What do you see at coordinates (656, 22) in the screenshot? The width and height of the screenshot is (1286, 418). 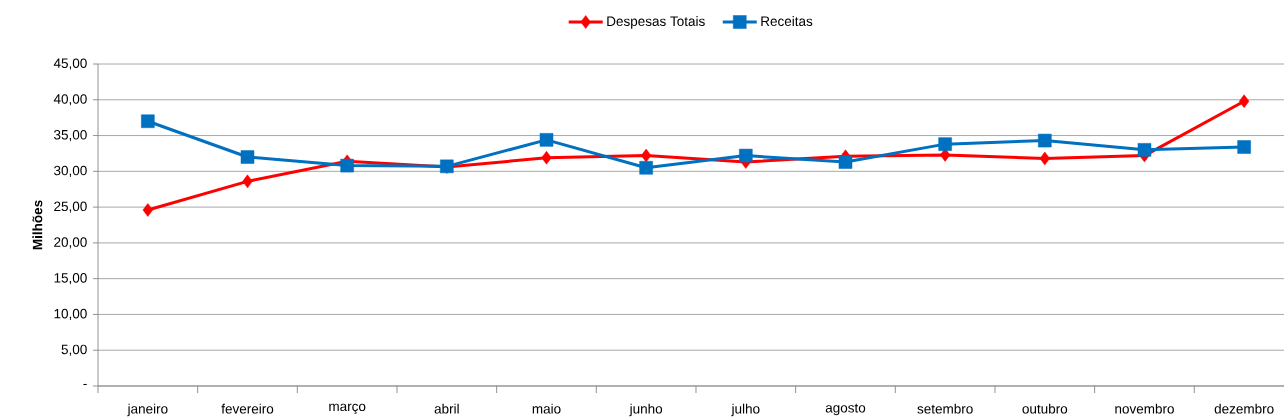 I see `legend-label: Despesas Totais` at bounding box center [656, 22].